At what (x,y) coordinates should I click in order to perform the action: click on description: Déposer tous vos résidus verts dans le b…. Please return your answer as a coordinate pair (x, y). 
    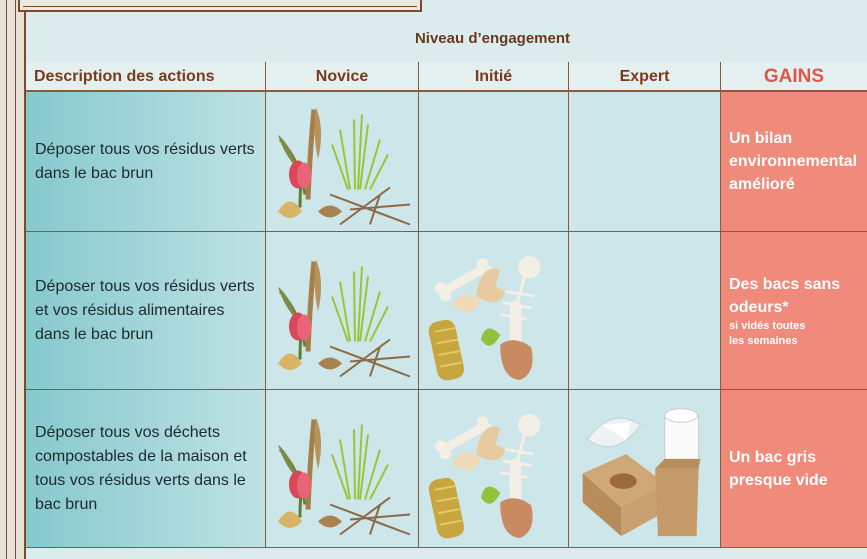
    Looking at the image, I should click on (145, 161).